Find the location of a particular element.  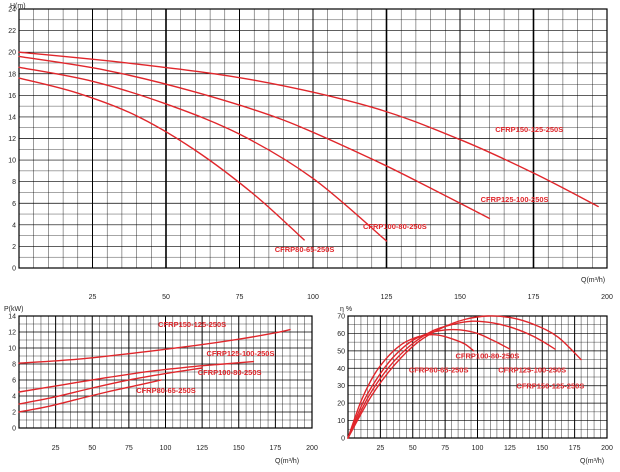

power-y-tick-label: 4 is located at coordinates (14, 397).